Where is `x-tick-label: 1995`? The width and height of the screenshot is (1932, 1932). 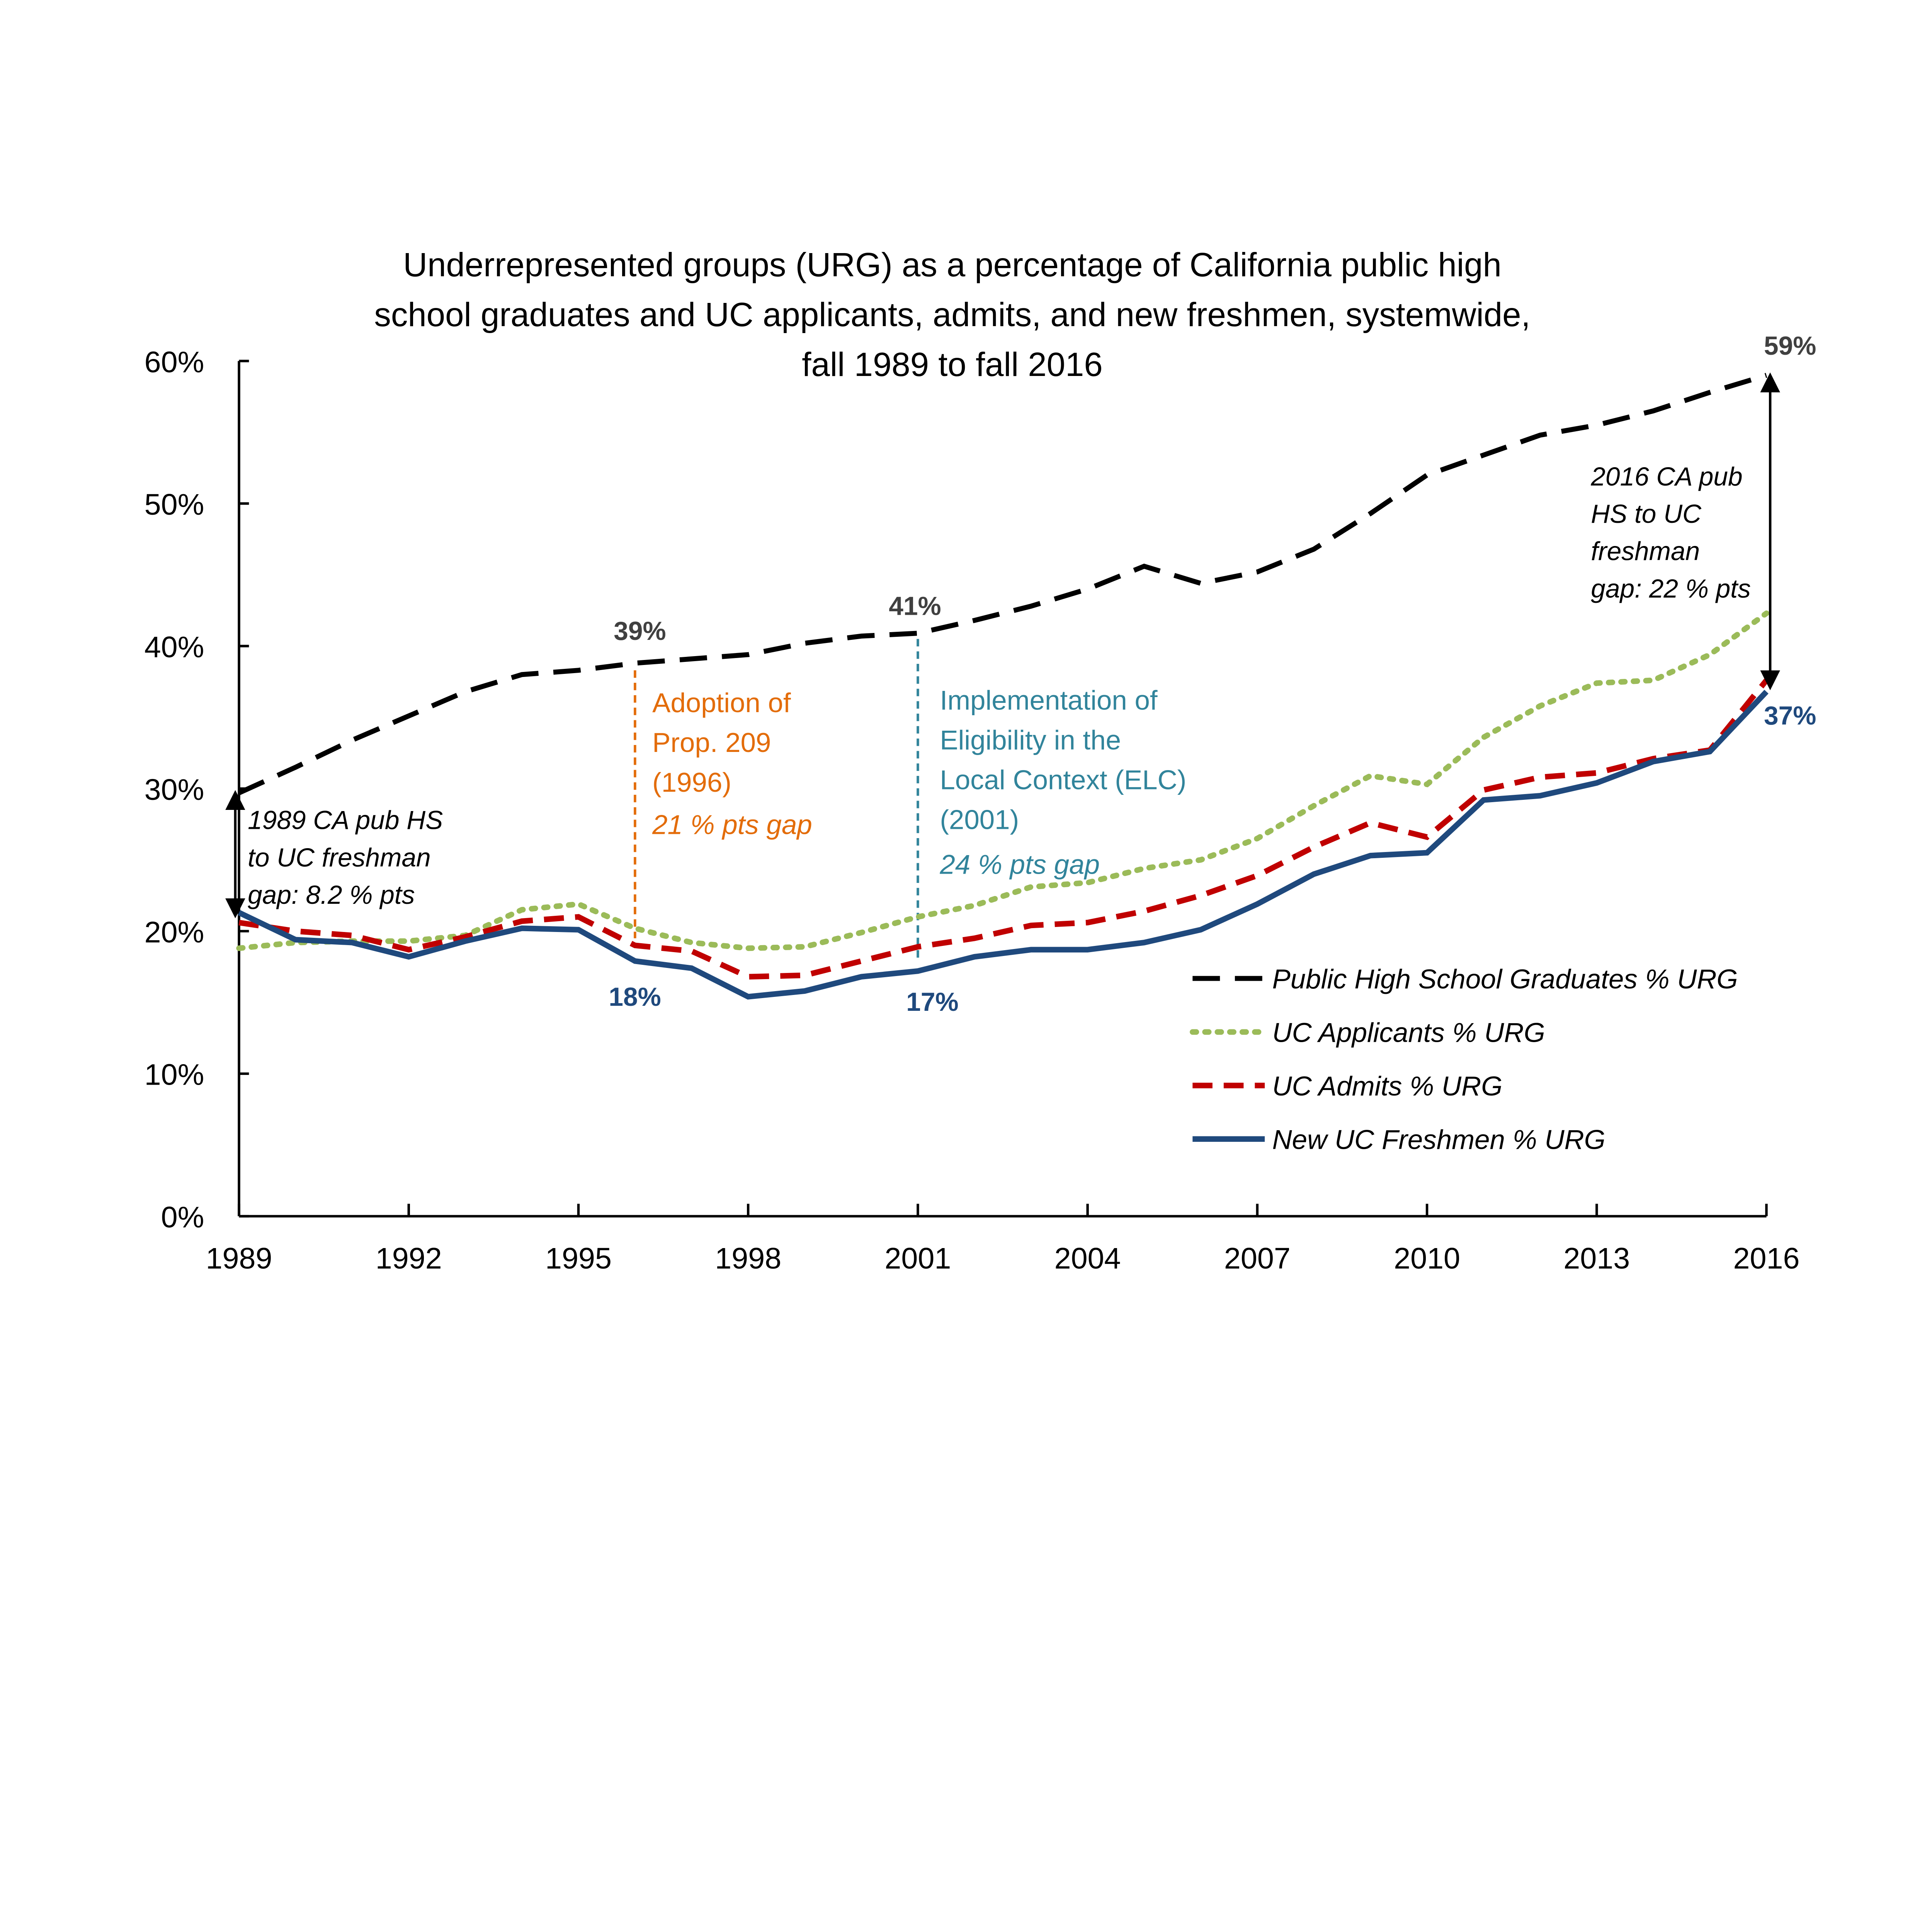
x-tick-label: 1995 is located at coordinates (578, 1258).